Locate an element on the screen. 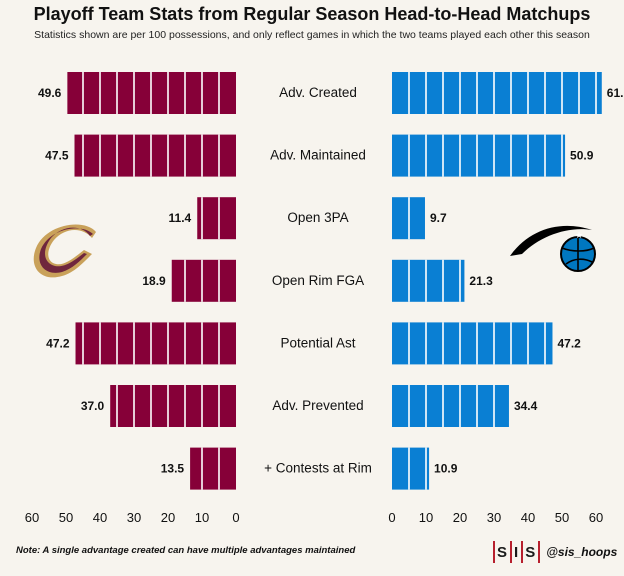 Image resolution: width=624 pixels, height=576 pixels. left-axis-tick-label: 50 is located at coordinates (66, 517).